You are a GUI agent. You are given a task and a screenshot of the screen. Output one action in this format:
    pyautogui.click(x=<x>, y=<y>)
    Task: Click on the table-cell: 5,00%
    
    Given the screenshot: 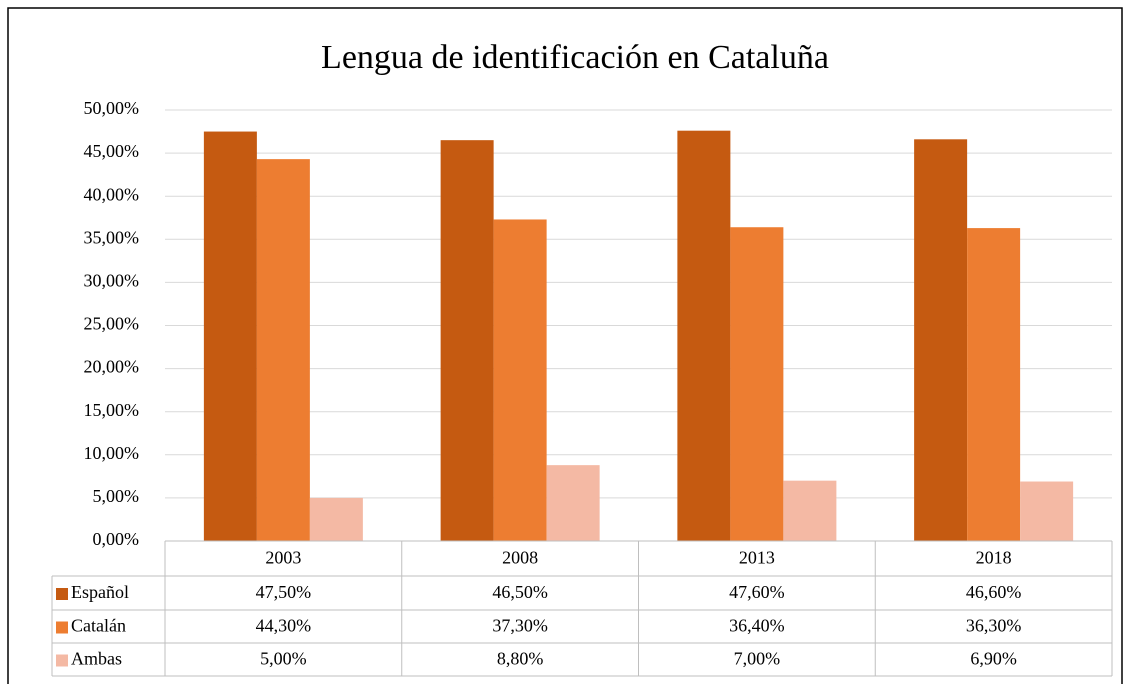 What is the action you would take?
    pyautogui.click(x=283, y=659)
    